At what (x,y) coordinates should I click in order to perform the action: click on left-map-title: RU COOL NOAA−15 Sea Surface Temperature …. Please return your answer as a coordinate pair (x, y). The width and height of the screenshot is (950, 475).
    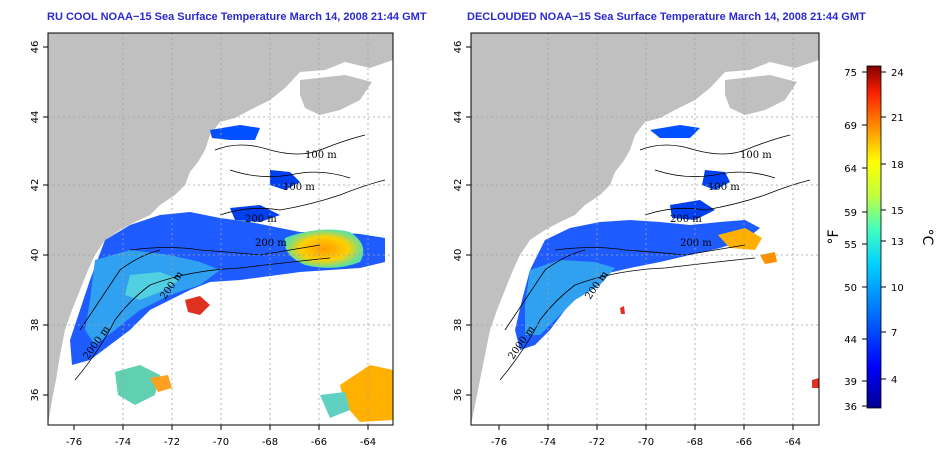
    Looking at the image, I should click on (237, 17).